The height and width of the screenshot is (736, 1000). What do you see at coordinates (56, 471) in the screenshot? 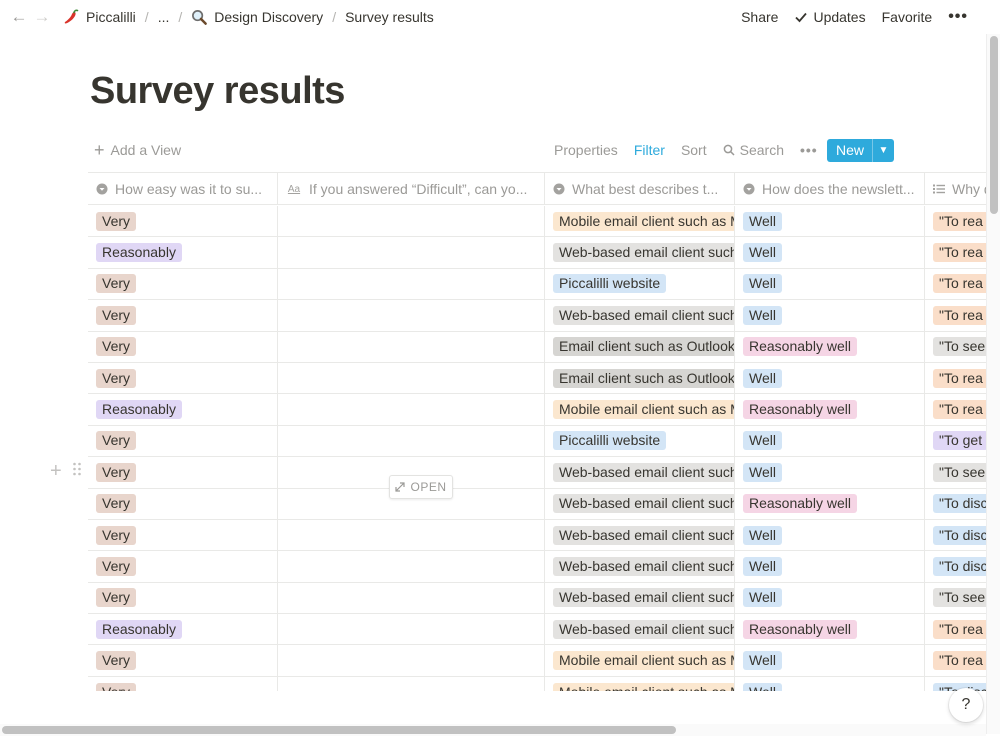
I see `add-row-plus-icon: +` at bounding box center [56, 471].